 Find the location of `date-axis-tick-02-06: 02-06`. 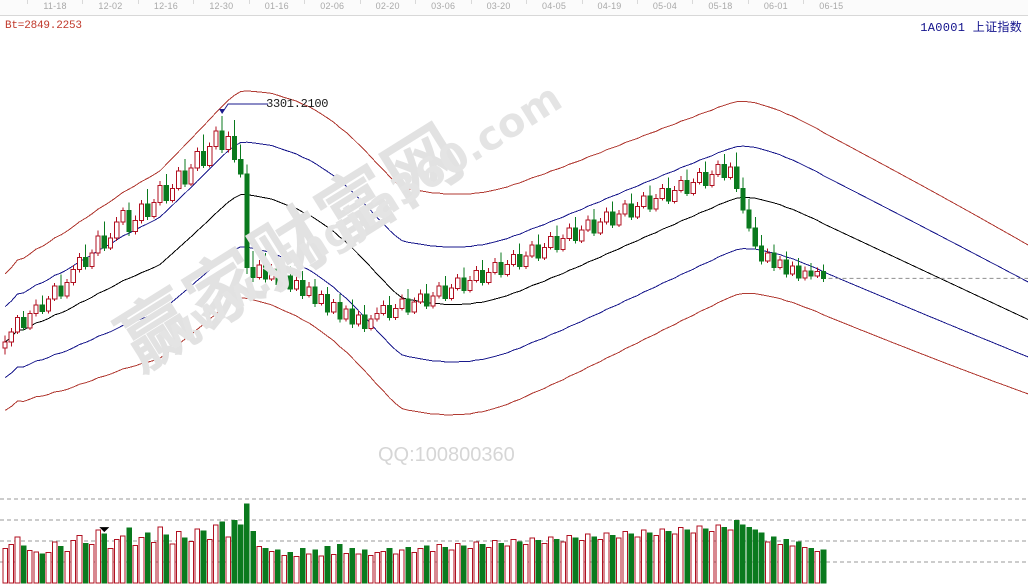

date-axis-tick-02-06: 02-06 is located at coordinates (332, 6).